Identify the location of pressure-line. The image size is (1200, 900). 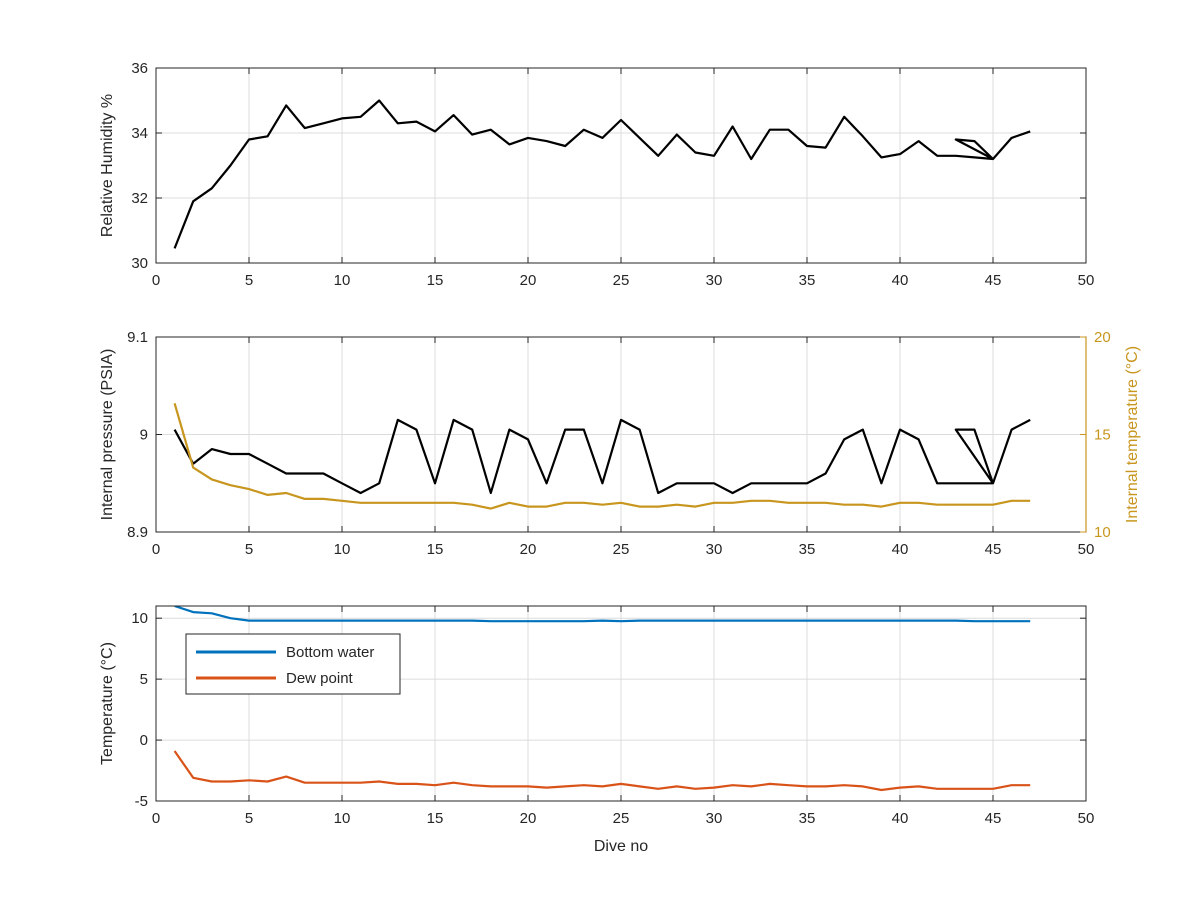
(602, 456).